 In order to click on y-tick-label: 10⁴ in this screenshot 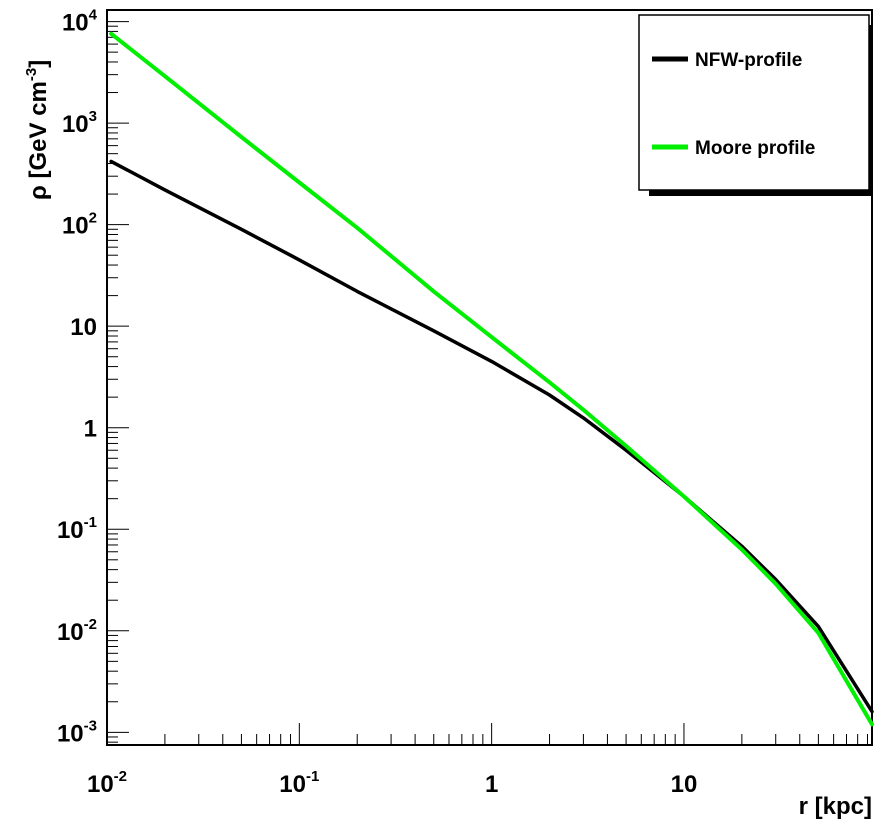, I will do `click(80, 22)`.